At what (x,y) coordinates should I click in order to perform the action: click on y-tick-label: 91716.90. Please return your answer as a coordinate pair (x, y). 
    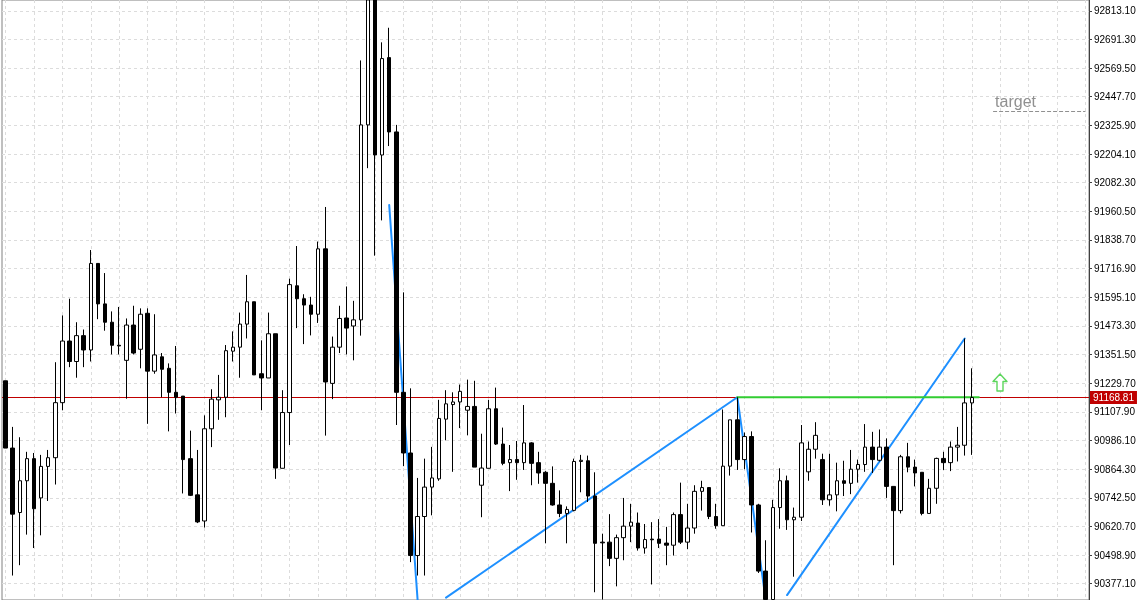
    Looking at the image, I should click on (1115, 269).